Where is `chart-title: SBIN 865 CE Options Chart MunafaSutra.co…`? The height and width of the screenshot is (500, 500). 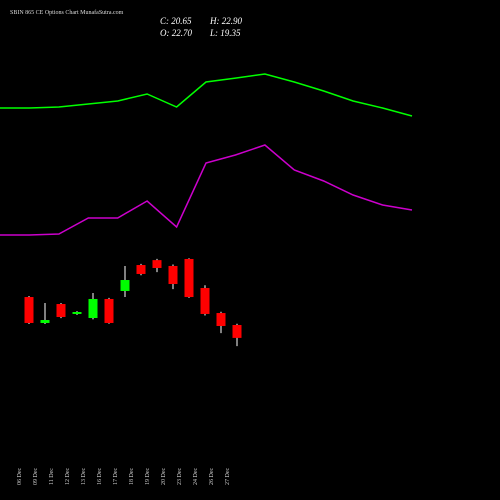
chart-title: SBIN 865 CE Options Chart MunafaSutra.co… is located at coordinates (67, 12).